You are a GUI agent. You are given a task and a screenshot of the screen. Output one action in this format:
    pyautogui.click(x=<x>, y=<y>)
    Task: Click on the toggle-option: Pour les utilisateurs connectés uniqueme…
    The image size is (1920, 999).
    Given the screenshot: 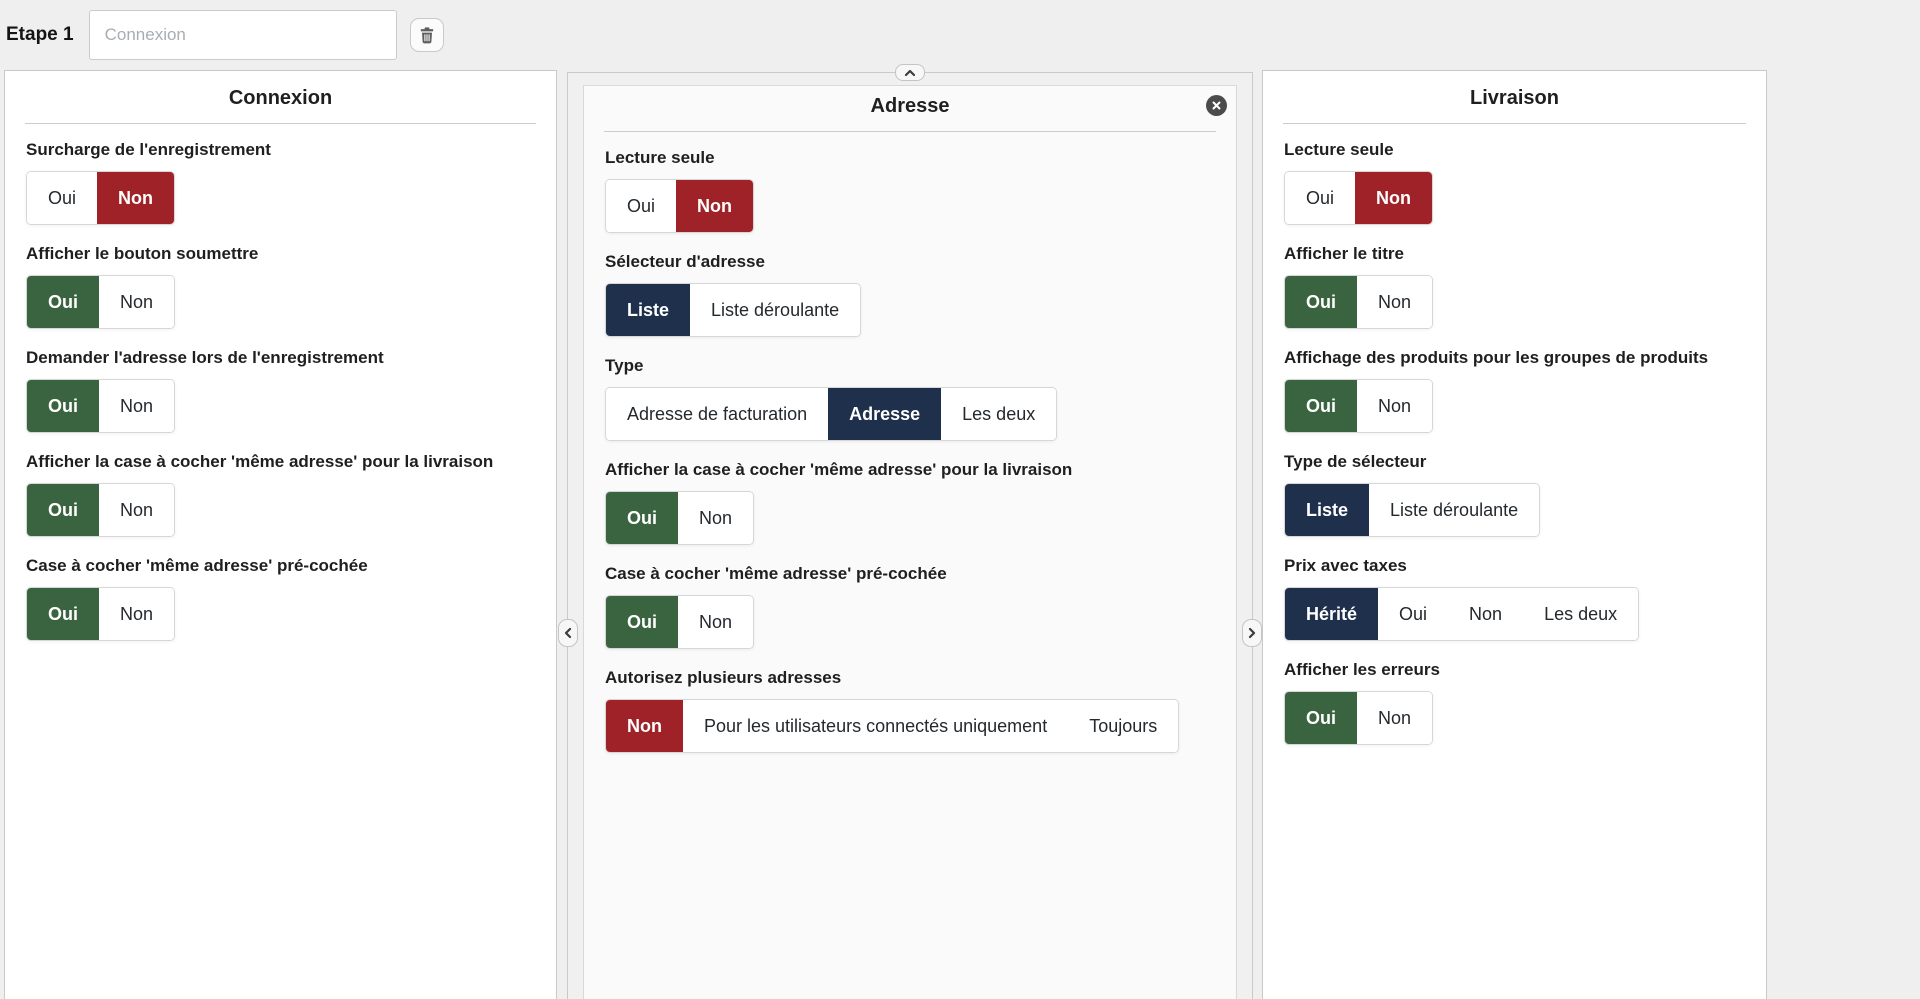 What is the action you would take?
    pyautogui.click(x=876, y=726)
    